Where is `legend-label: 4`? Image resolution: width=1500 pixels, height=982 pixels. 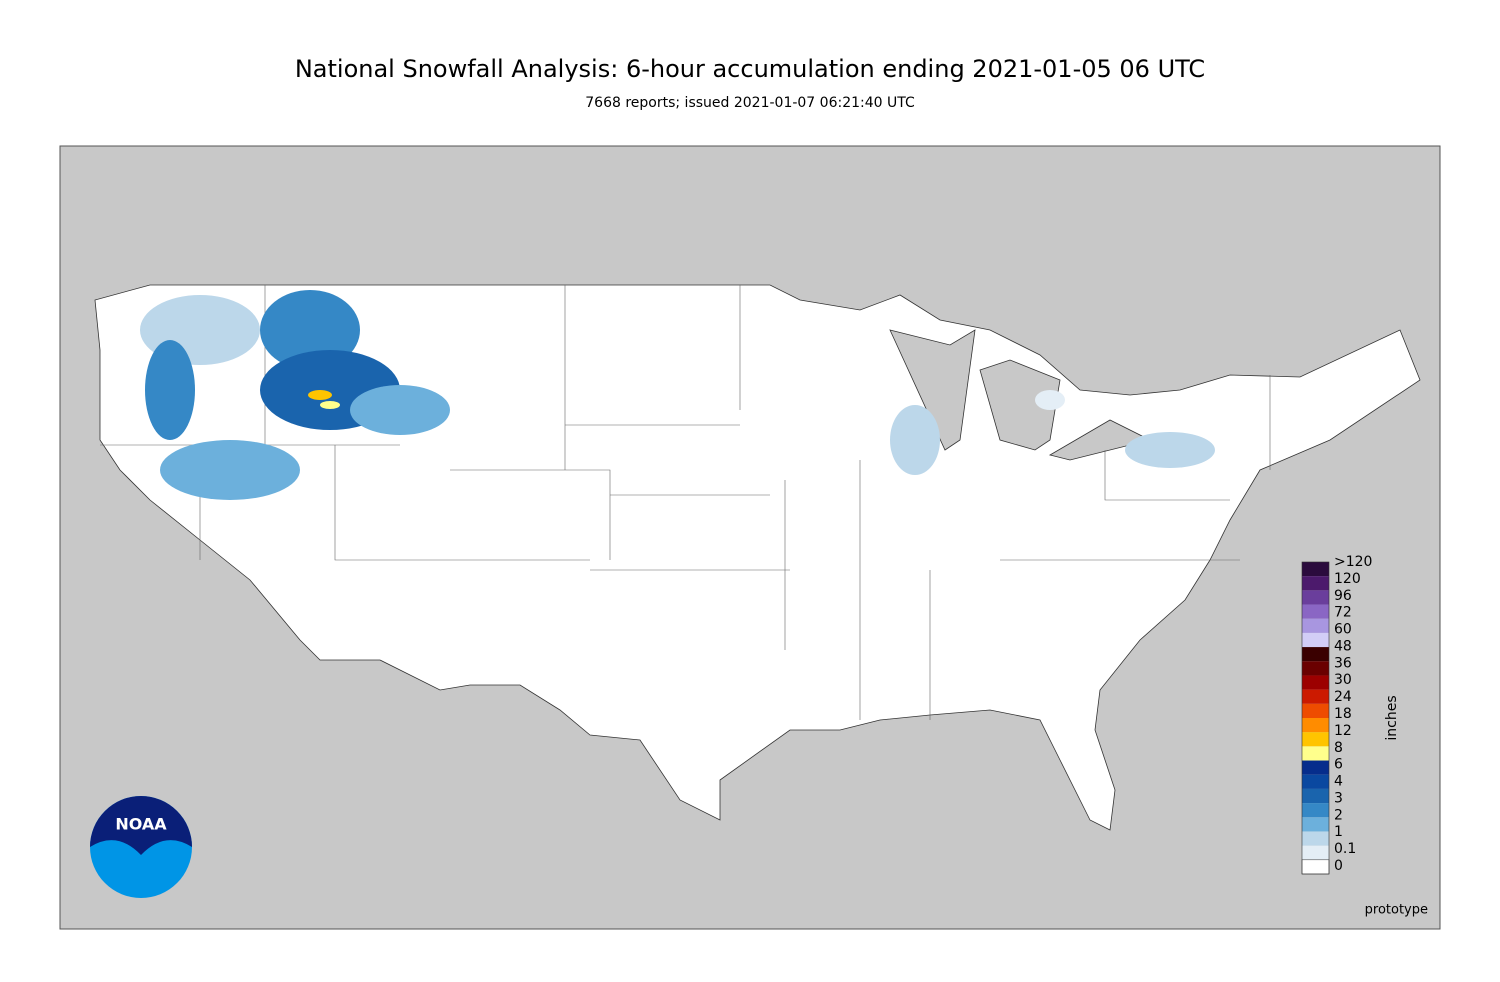 legend-label: 4 is located at coordinates (1338, 782).